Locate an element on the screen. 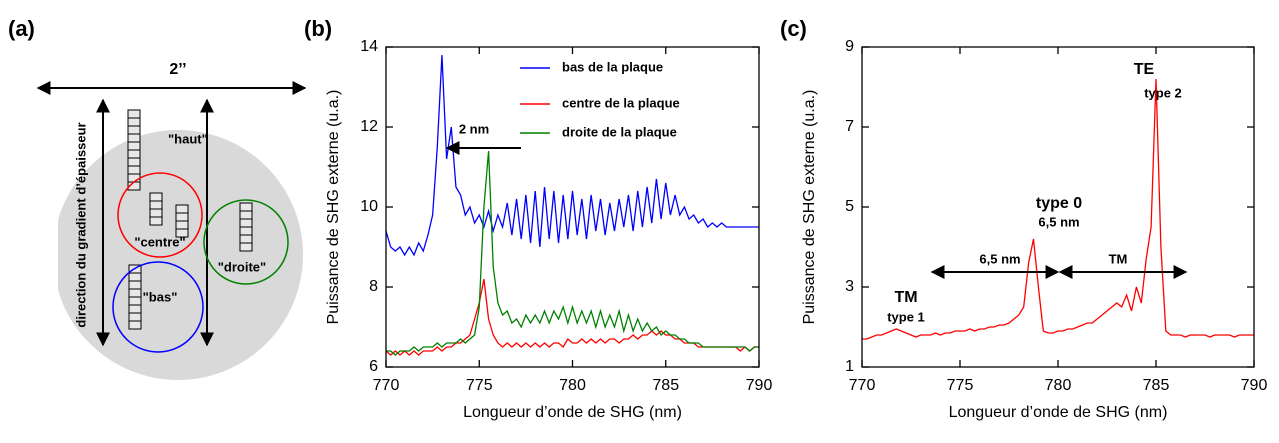 This screenshot has width=1279, height=443. gradient-label: direction du gradient d’épaisseur is located at coordinates (80, 224).